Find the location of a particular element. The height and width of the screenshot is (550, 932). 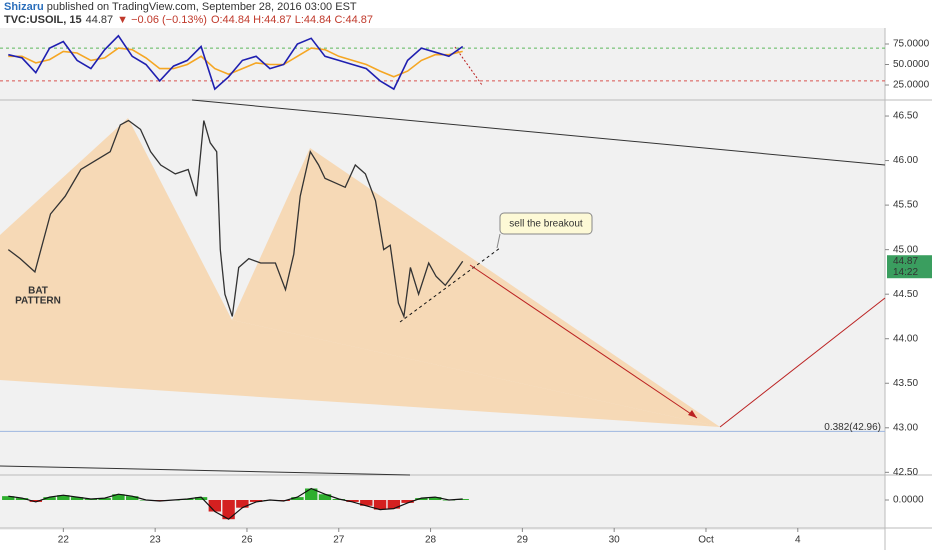

breakout-line is located at coordinates (450, 285).